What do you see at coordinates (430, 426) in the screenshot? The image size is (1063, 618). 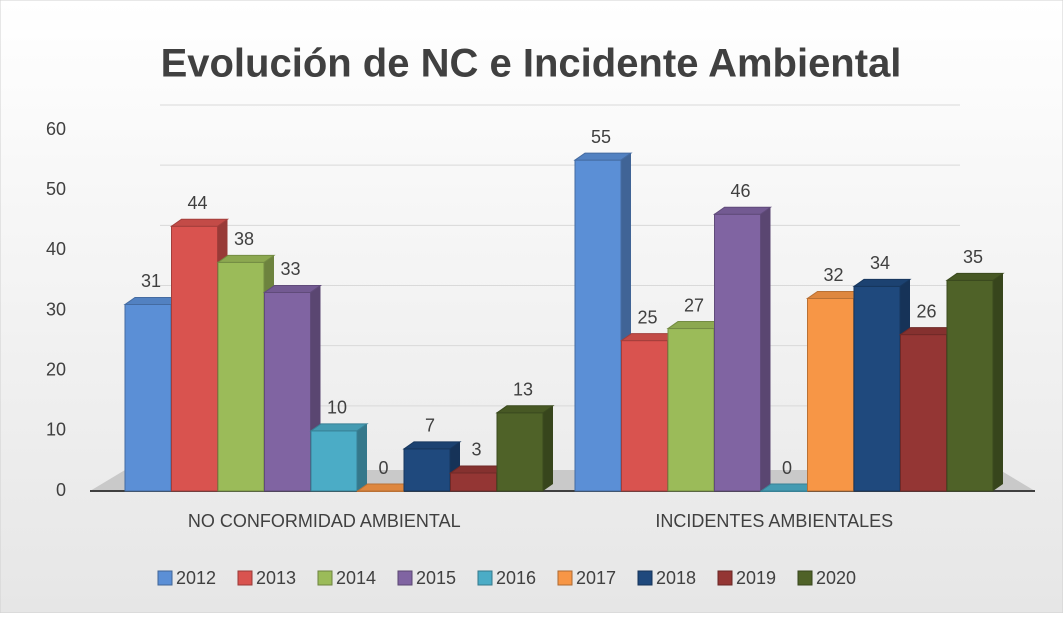 I see `data-label: 7` at bounding box center [430, 426].